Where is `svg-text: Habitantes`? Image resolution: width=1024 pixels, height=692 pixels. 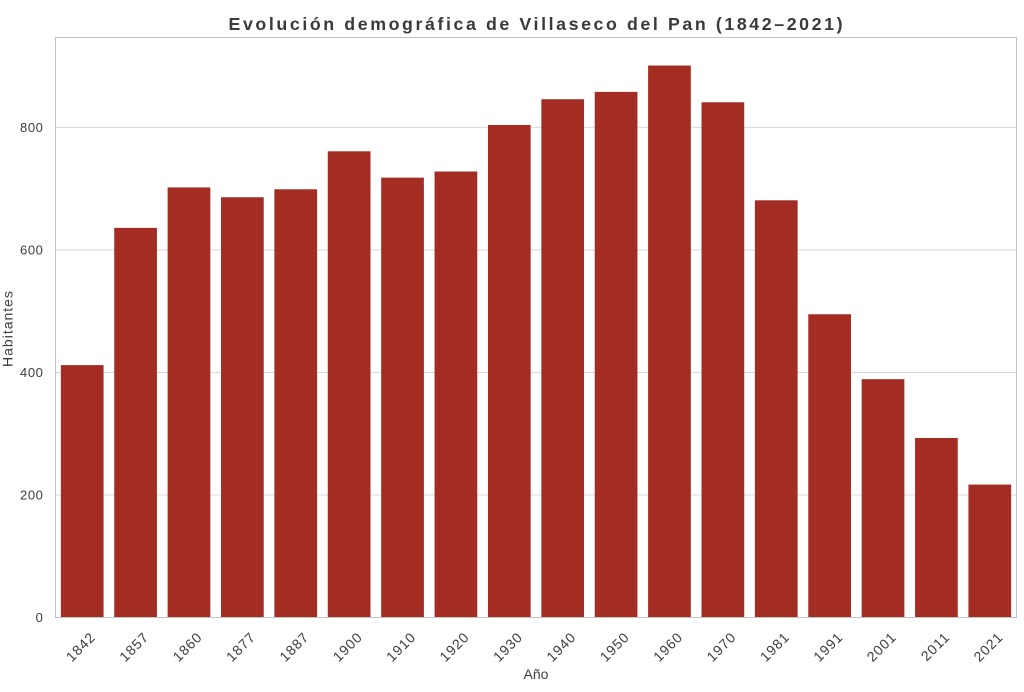
svg-text: Habitantes is located at coordinates (8, 328).